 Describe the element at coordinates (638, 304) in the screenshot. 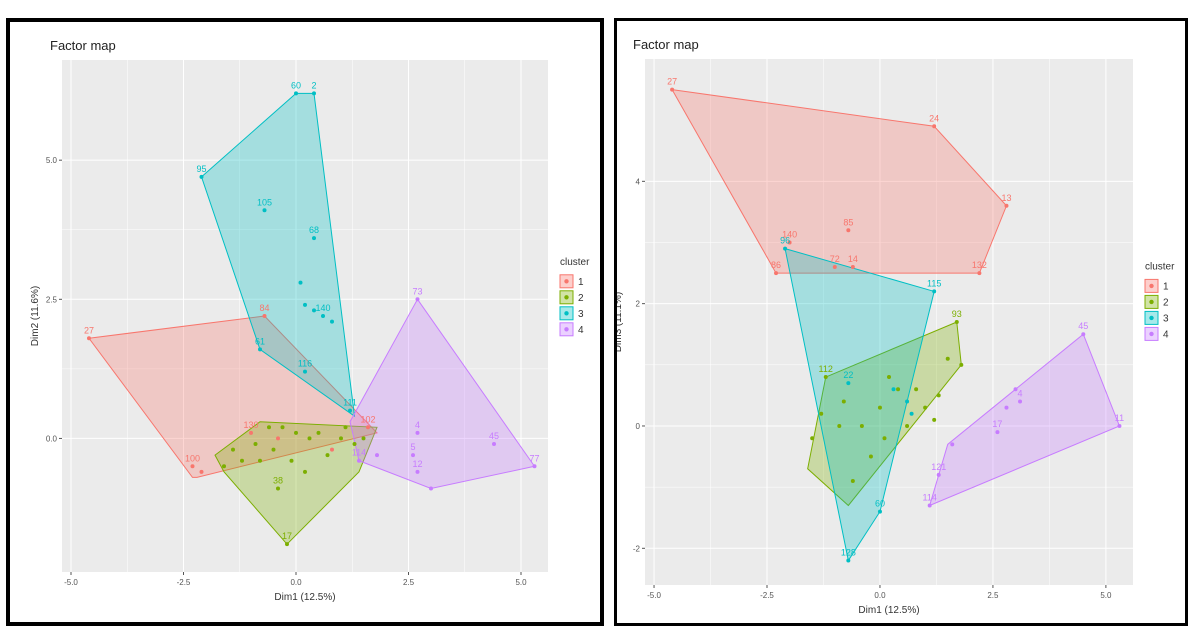

I see `y-tick-label: 2` at that location.